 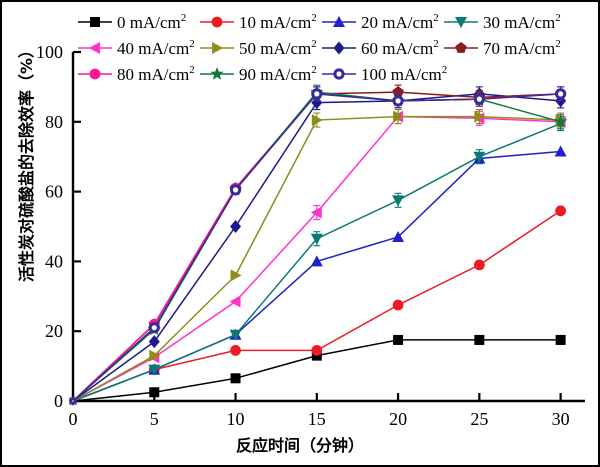 I want to click on y-tick-label: 100, so click(x=49, y=52).